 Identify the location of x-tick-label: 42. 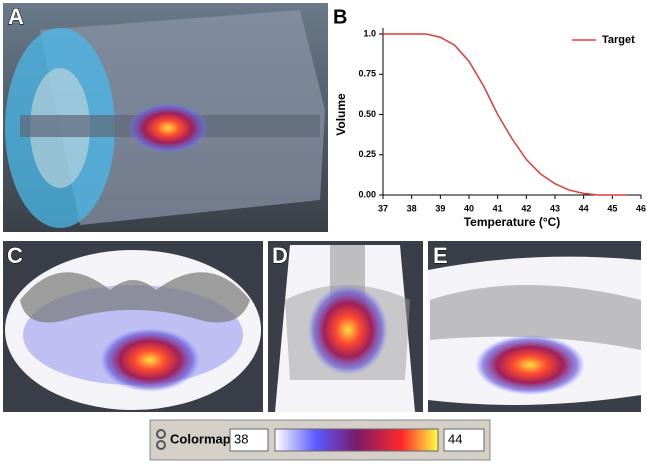
(526, 208).